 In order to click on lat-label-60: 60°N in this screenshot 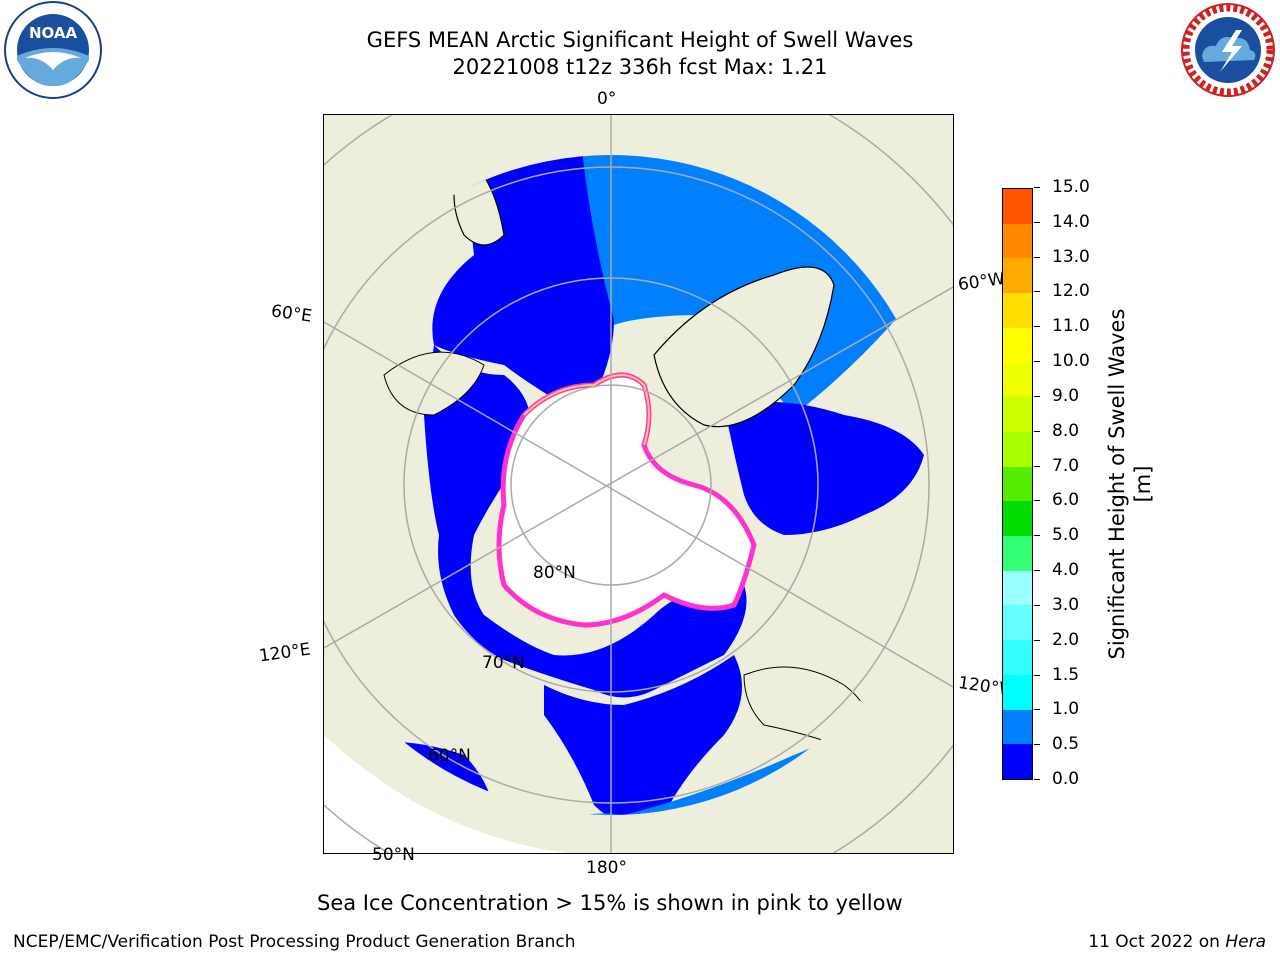, I will do `click(449, 756)`.